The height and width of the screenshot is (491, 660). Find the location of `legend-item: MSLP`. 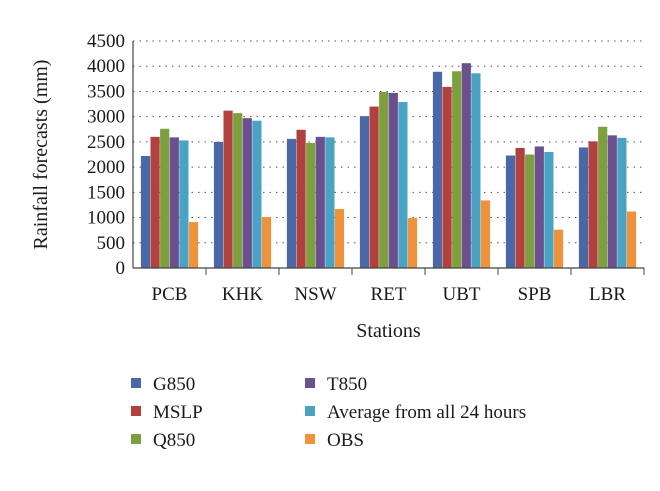

legend-item: MSLP is located at coordinates (167, 412).